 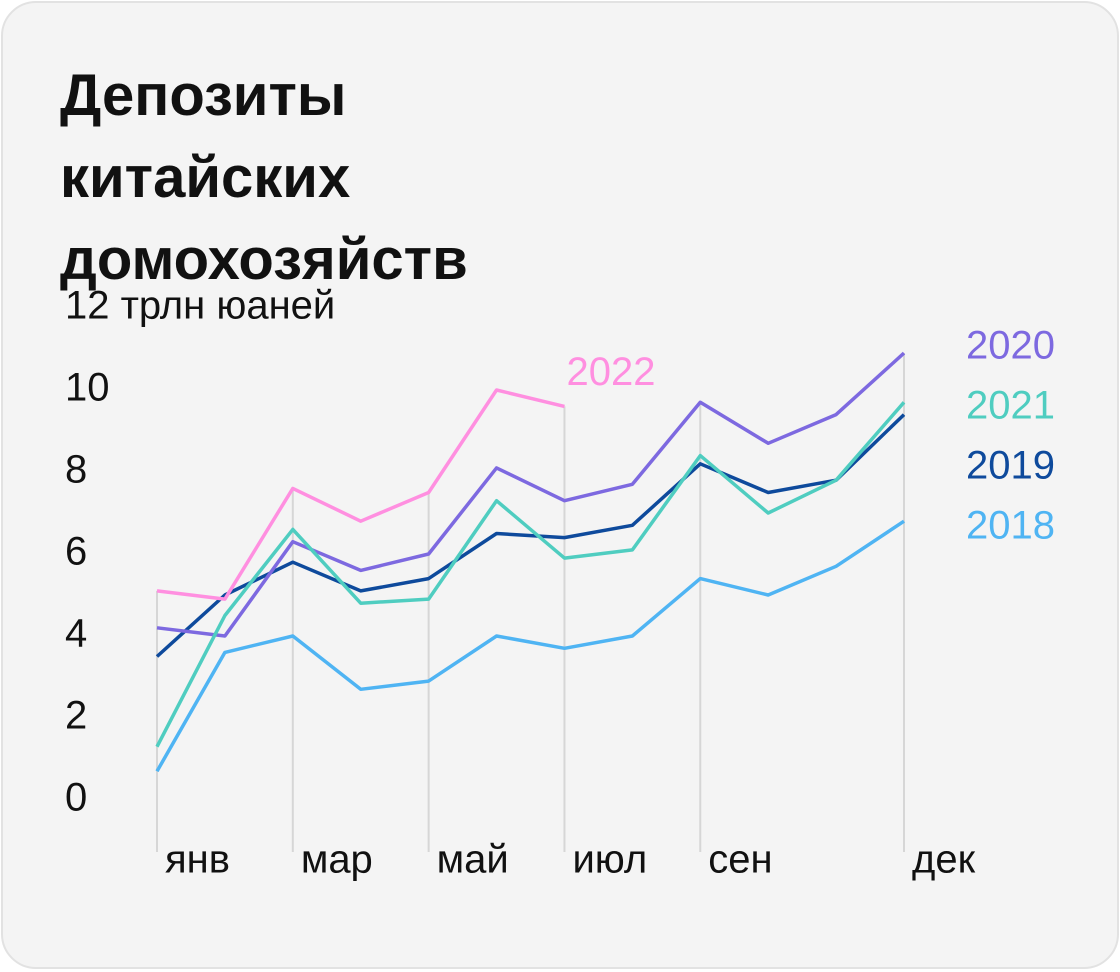 What do you see at coordinates (76, 798) in the screenshot?
I see `y-tick-label: 0` at bounding box center [76, 798].